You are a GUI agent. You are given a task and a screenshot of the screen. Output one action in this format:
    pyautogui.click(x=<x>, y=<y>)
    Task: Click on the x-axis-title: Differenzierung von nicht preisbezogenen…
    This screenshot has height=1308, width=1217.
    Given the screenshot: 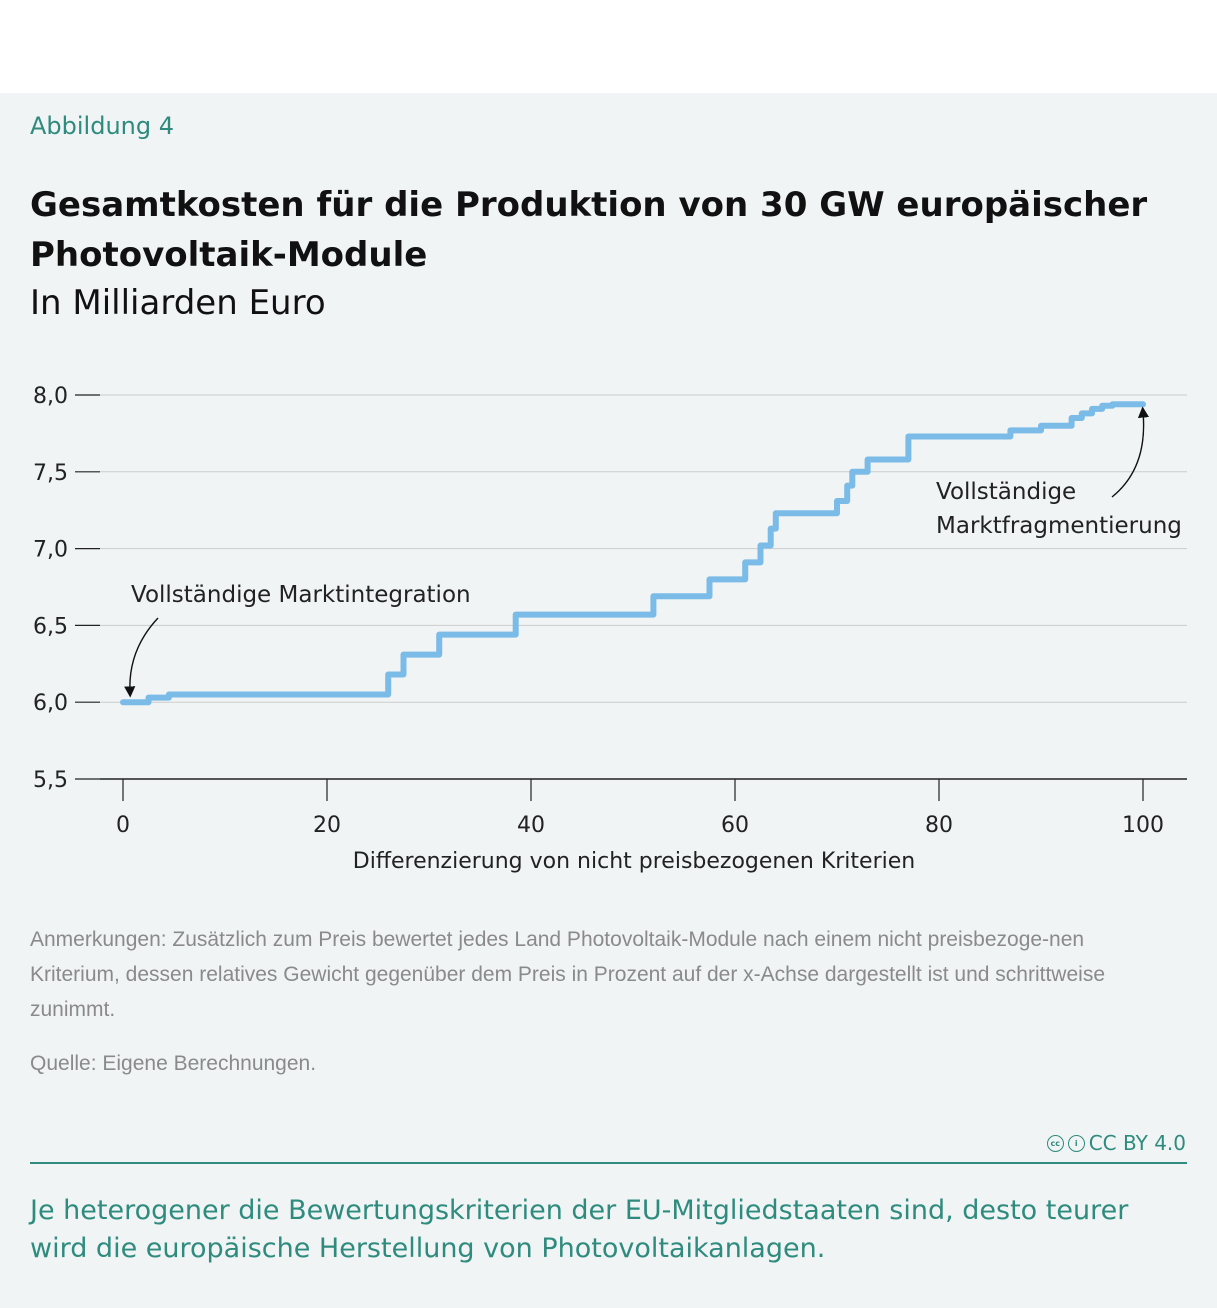 What is the action you would take?
    pyautogui.click(x=634, y=861)
    